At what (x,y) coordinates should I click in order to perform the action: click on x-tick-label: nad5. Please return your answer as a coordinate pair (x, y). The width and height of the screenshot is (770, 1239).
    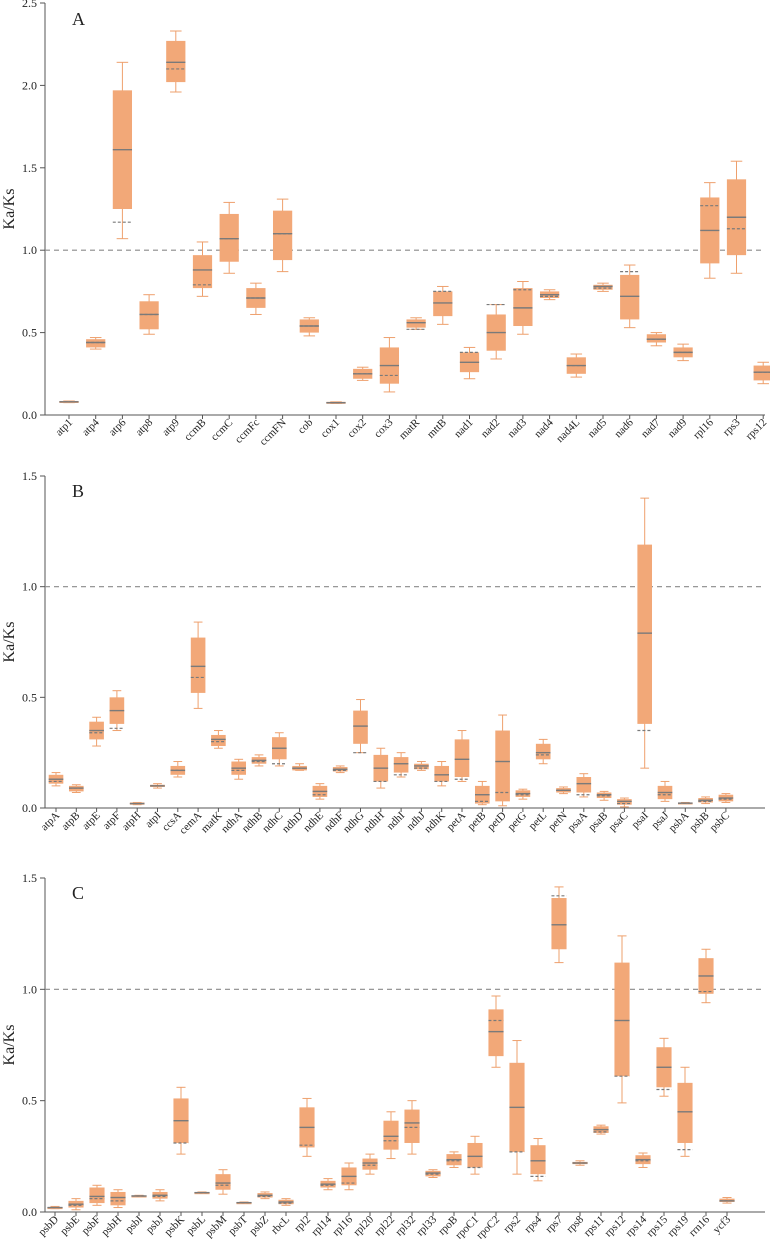
    Looking at the image, I should click on (598, 428).